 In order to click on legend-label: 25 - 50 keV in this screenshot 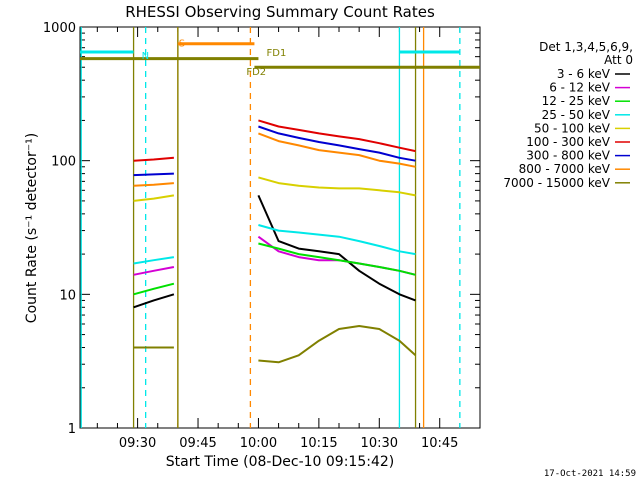, I will do `click(576, 115)`.